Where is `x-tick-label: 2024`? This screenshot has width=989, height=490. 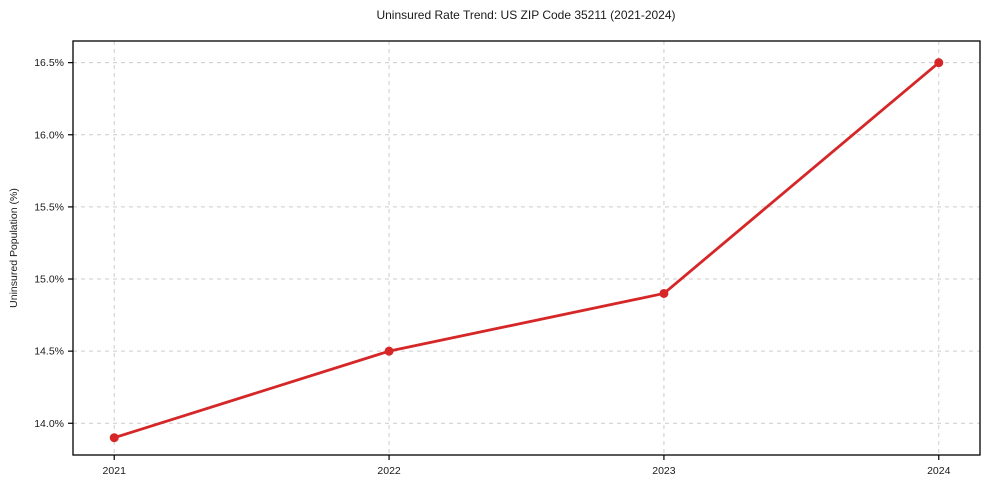 x-tick-label: 2024 is located at coordinates (939, 471).